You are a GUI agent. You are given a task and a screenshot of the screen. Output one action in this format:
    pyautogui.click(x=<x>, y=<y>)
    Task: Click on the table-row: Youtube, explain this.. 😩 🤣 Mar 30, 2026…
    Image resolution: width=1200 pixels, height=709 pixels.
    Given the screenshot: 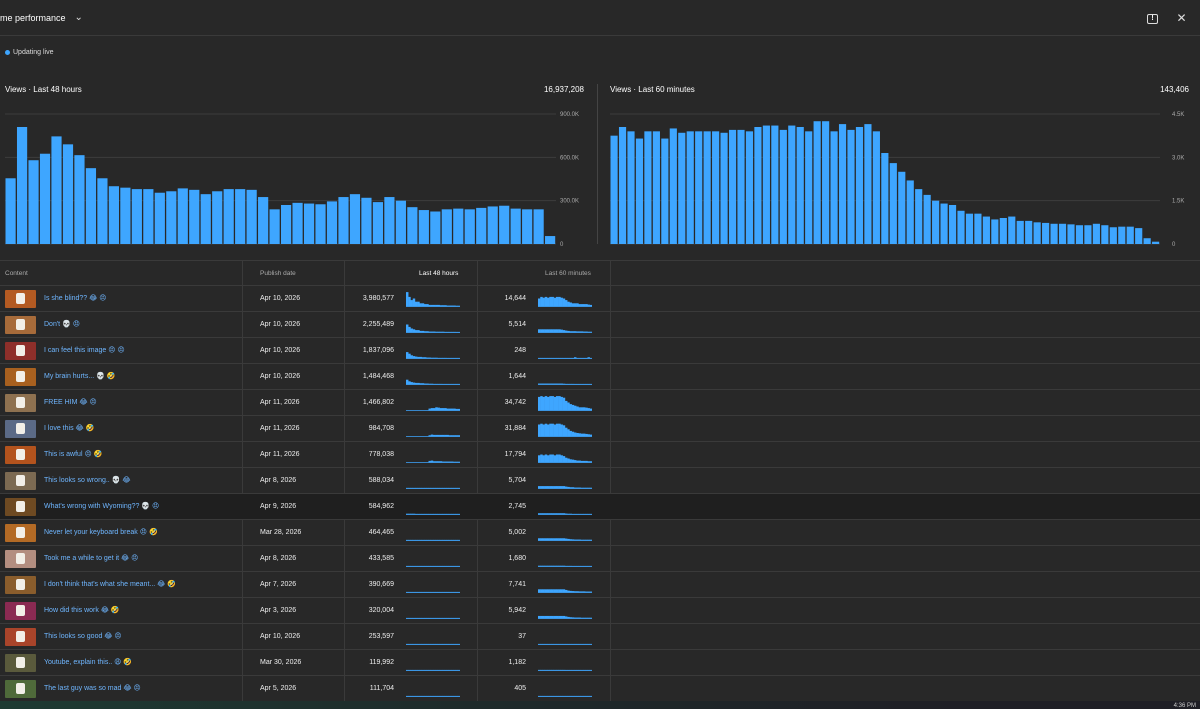 What is the action you would take?
    pyautogui.click(x=600, y=663)
    